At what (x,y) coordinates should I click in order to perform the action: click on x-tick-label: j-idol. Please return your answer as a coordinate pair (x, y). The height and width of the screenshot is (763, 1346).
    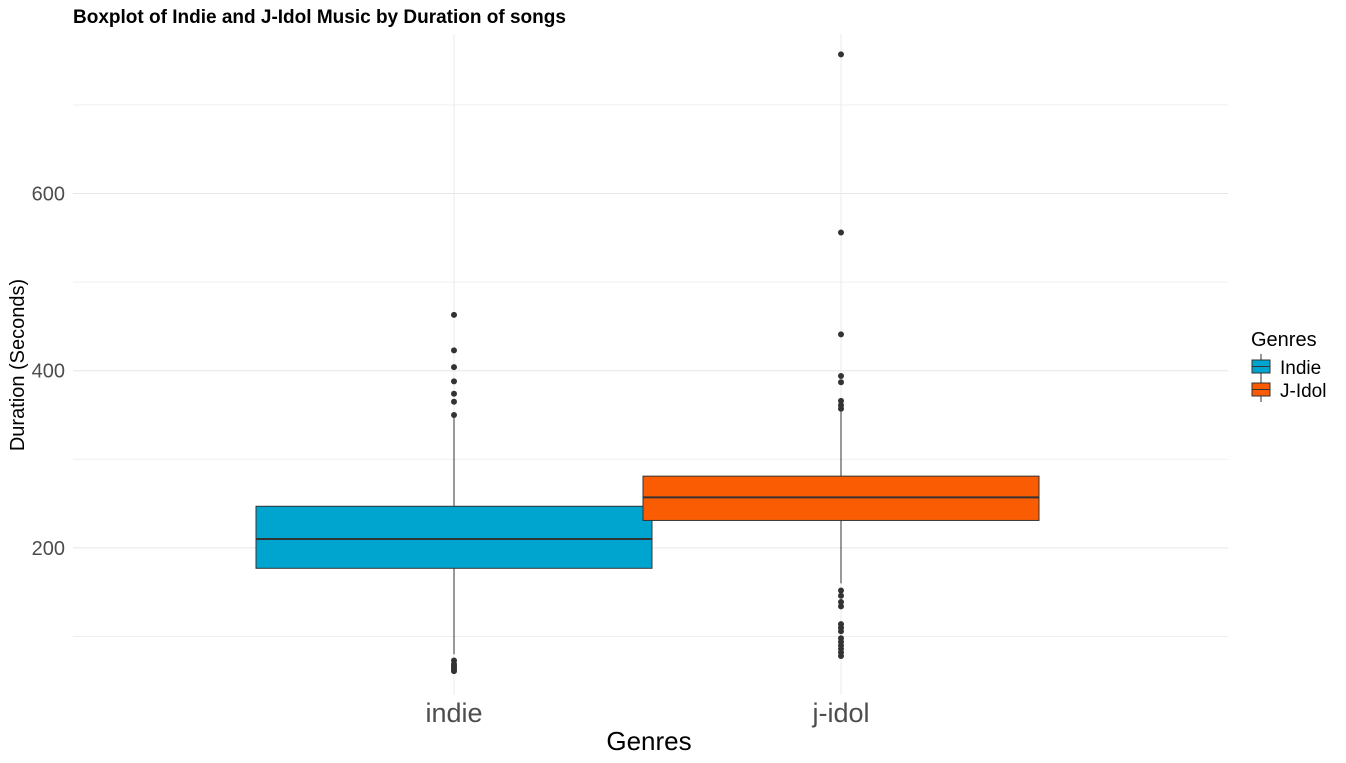
    Looking at the image, I should click on (840, 713).